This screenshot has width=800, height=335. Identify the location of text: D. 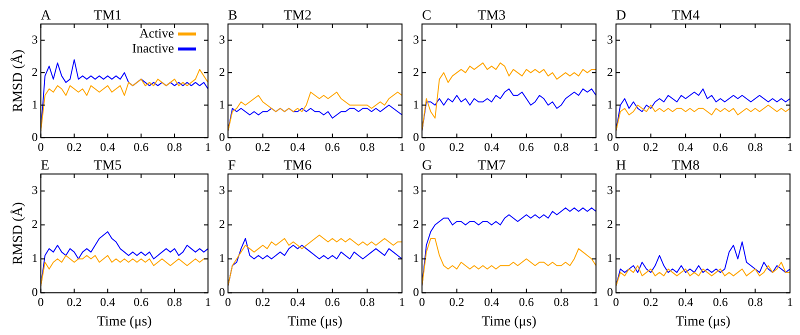
(621, 16).